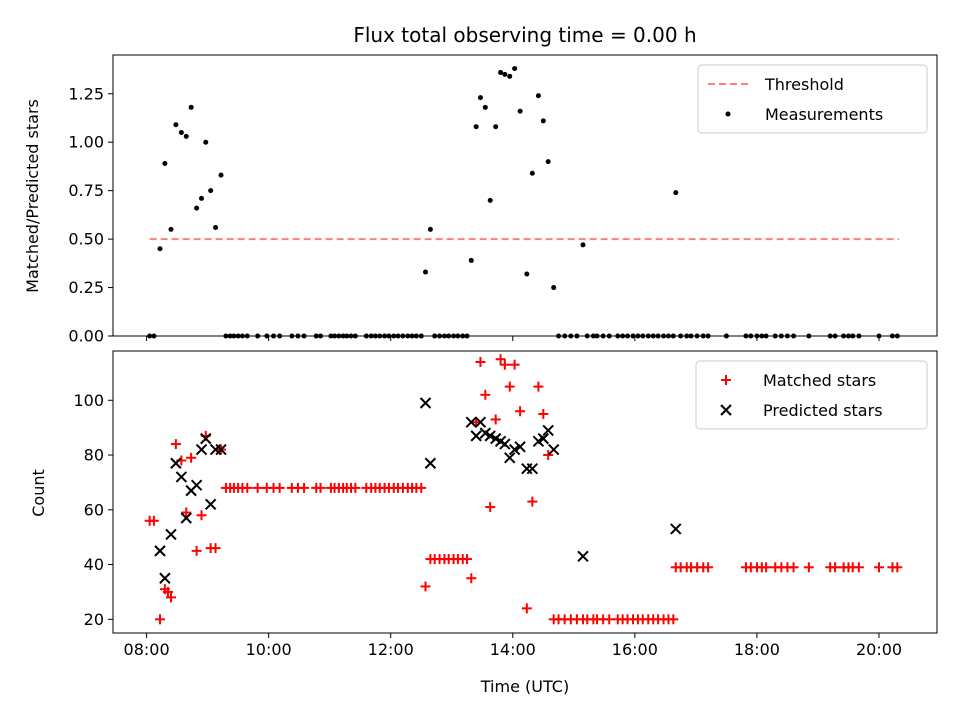  I want to click on top-y-tick-label: 1.00, so click(86, 142).